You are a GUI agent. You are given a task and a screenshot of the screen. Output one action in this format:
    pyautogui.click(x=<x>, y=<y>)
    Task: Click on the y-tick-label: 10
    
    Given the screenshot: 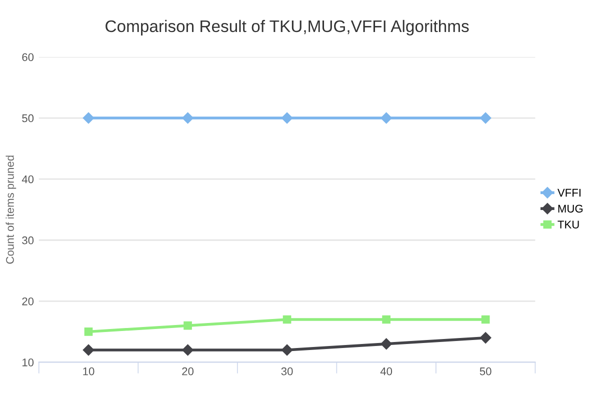 What is the action you would take?
    pyautogui.click(x=28, y=362)
    